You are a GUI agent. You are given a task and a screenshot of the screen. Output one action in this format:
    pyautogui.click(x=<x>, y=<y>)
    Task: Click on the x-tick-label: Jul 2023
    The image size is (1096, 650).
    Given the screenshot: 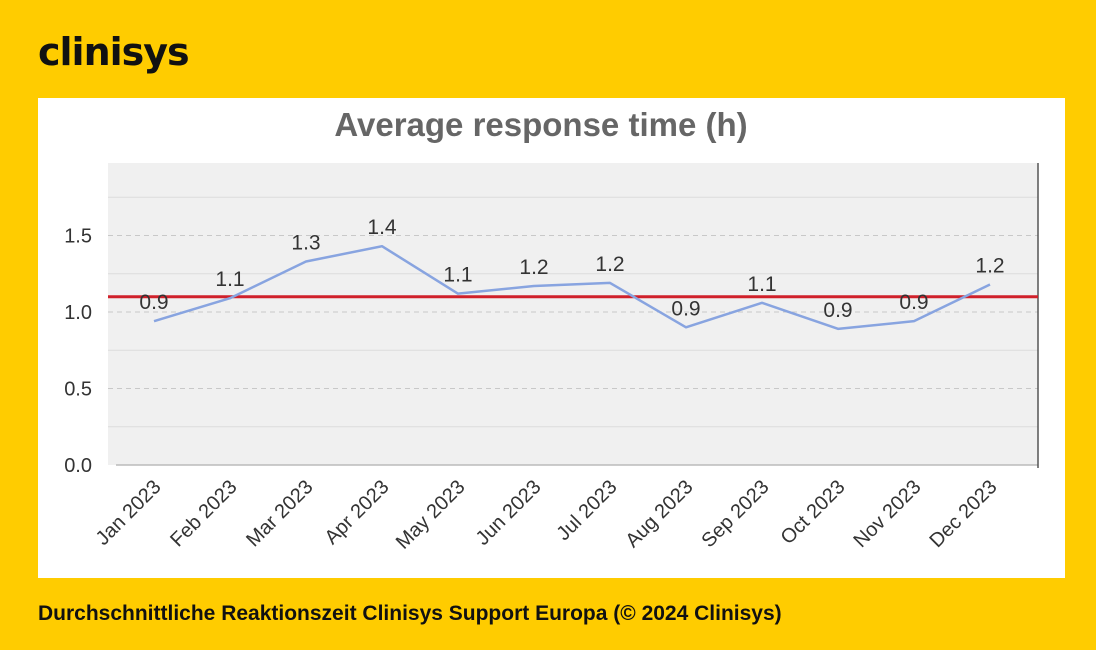 What is the action you would take?
    pyautogui.click(x=587, y=510)
    